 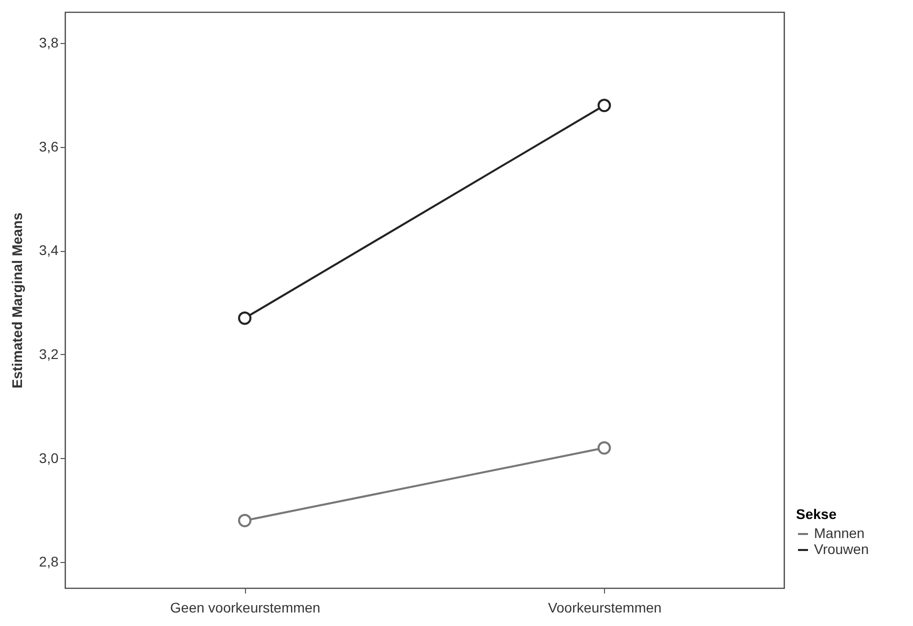 I want to click on y-tick-label: 3,0, so click(x=49, y=458).